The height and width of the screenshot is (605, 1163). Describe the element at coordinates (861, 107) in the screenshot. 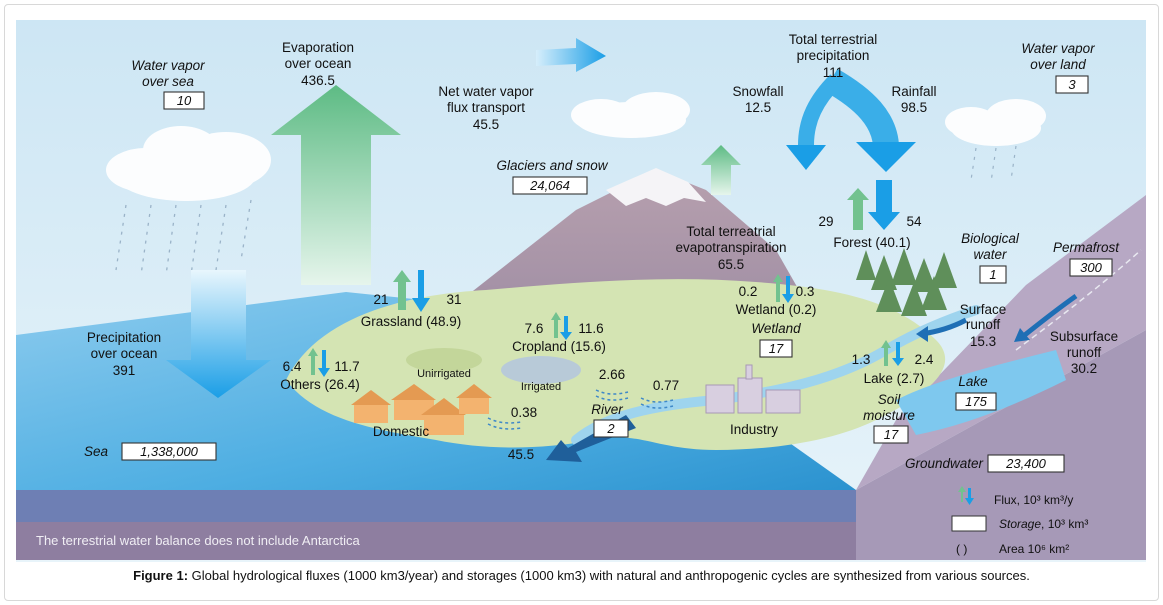

I see `rainfall-arrow-stream` at that location.